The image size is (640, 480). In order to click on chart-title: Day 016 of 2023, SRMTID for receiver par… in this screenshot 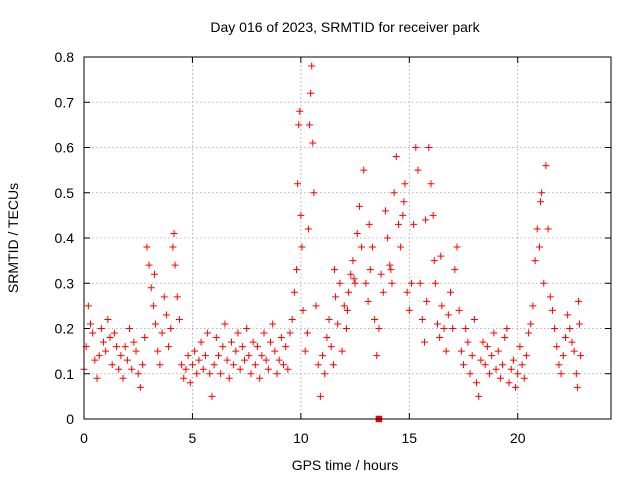, I will do `click(345, 27)`.